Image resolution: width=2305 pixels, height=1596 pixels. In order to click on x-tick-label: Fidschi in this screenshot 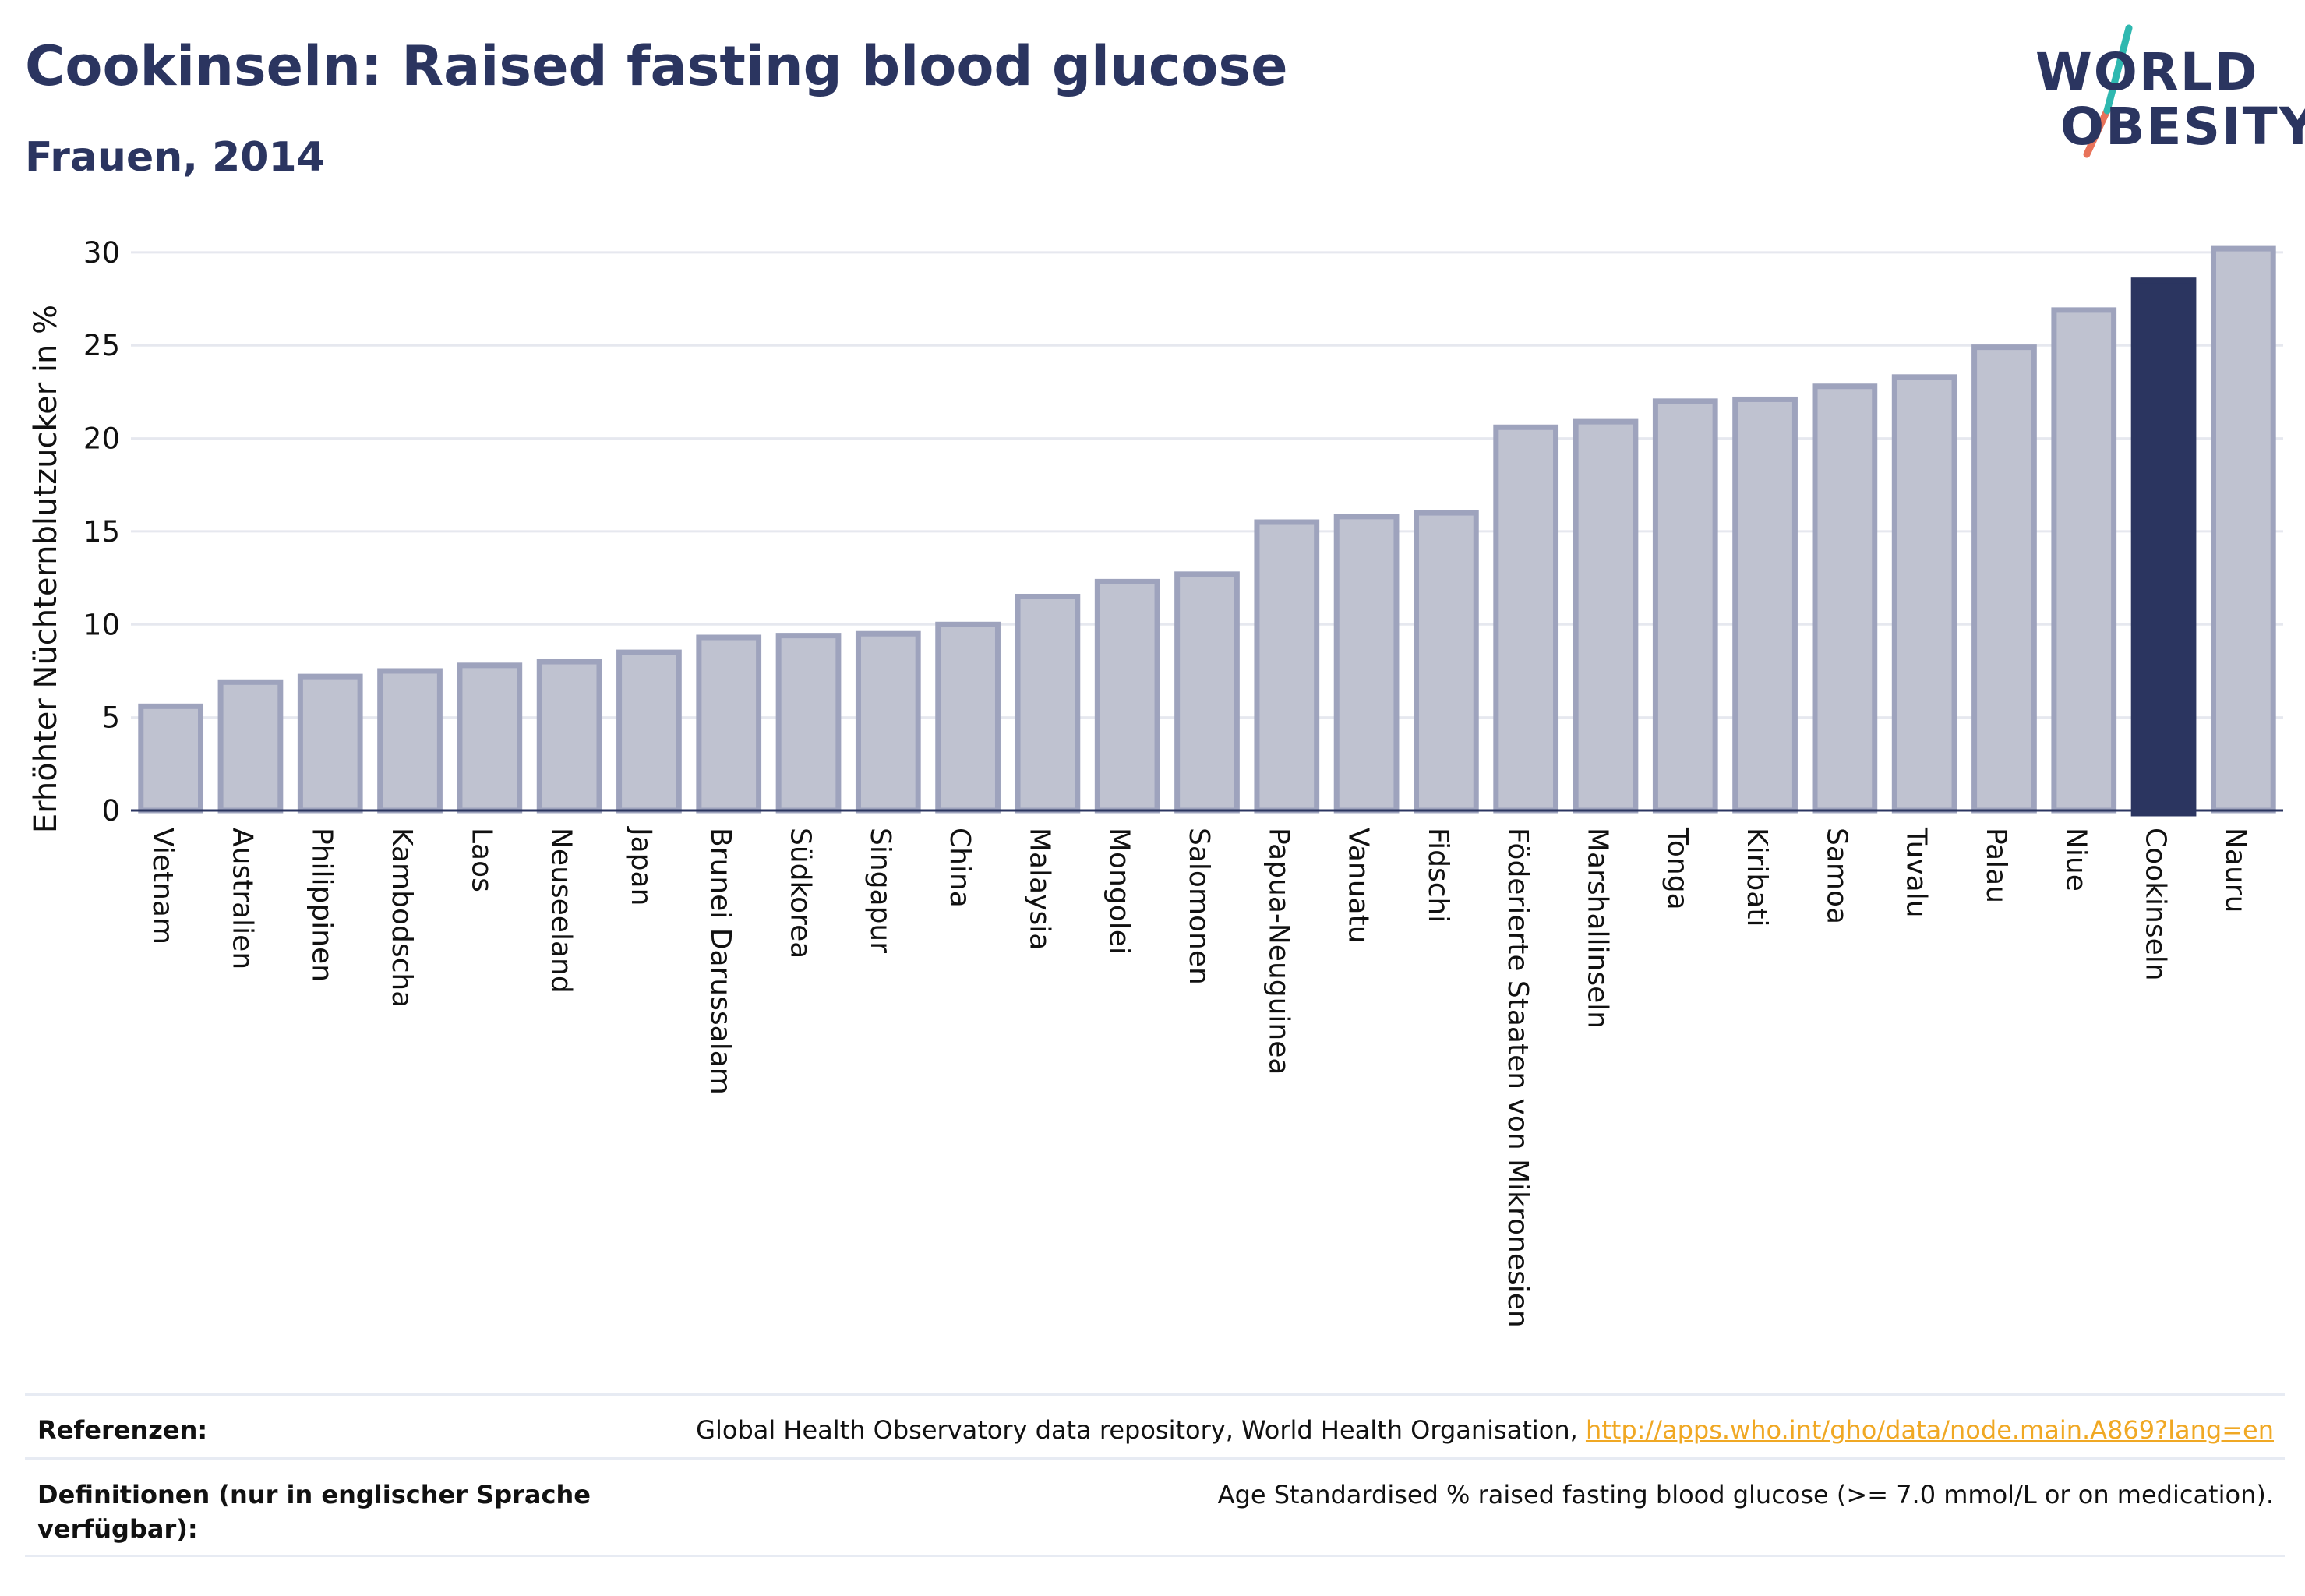, I will do `click(1438, 875)`.